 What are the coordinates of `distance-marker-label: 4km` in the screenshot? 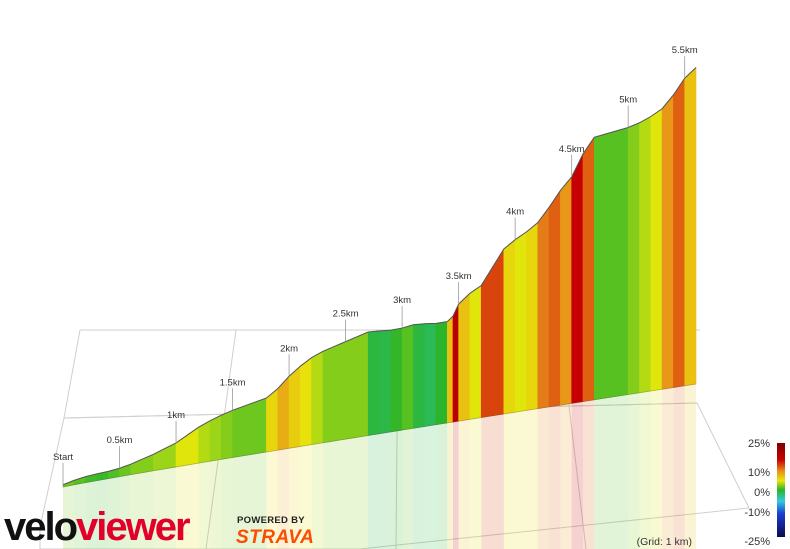 It's located at (515, 212).